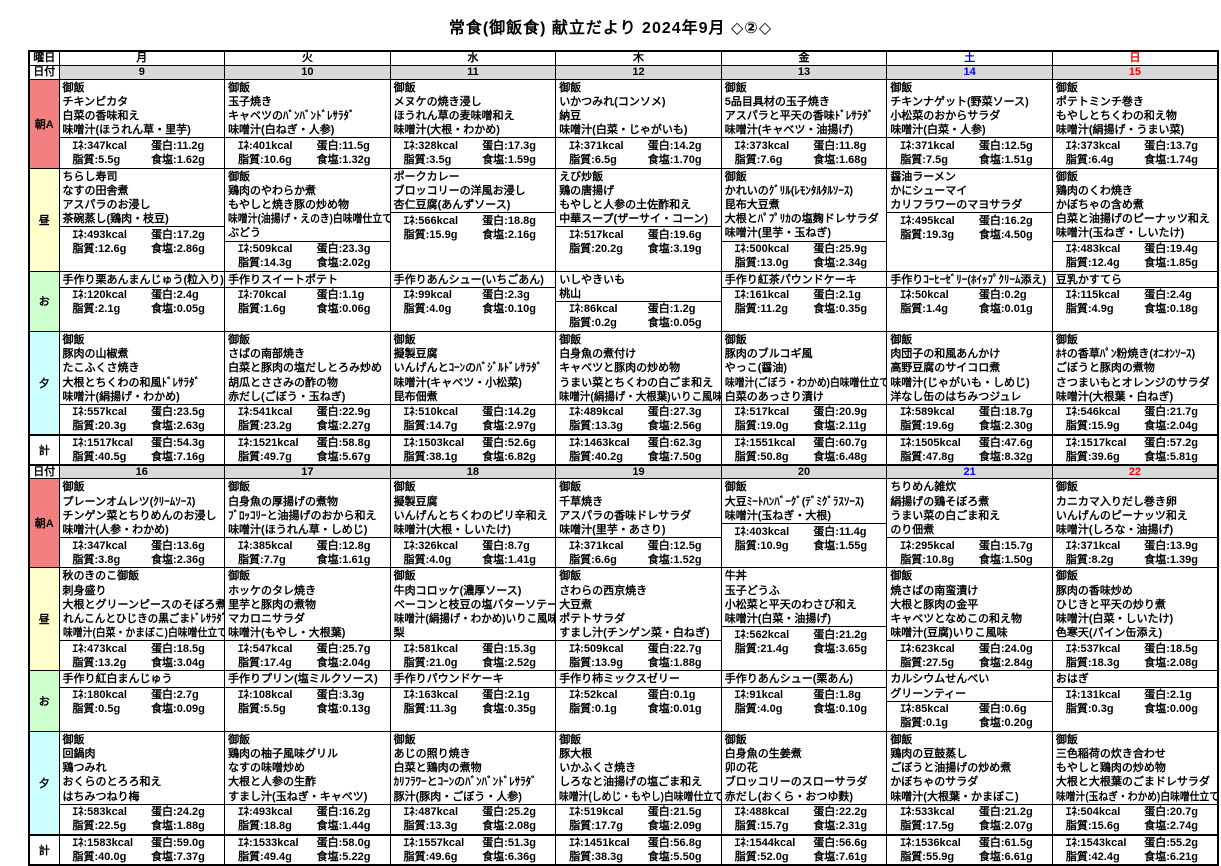 The height and width of the screenshot is (866, 1221). I want to click on menu-item-text: キャベツとなめこの和え物, so click(956, 619).